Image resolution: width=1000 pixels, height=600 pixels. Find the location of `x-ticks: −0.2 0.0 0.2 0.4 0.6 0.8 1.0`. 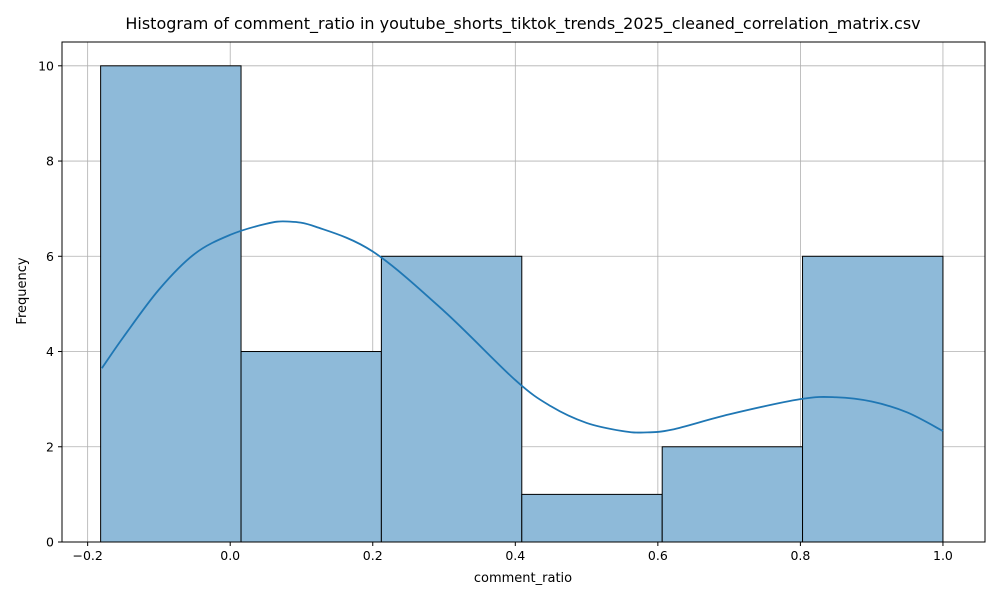

x-ticks: −0.2 0.0 0.2 0.4 0.6 0.8 1.0 is located at coordinates (512, 552).